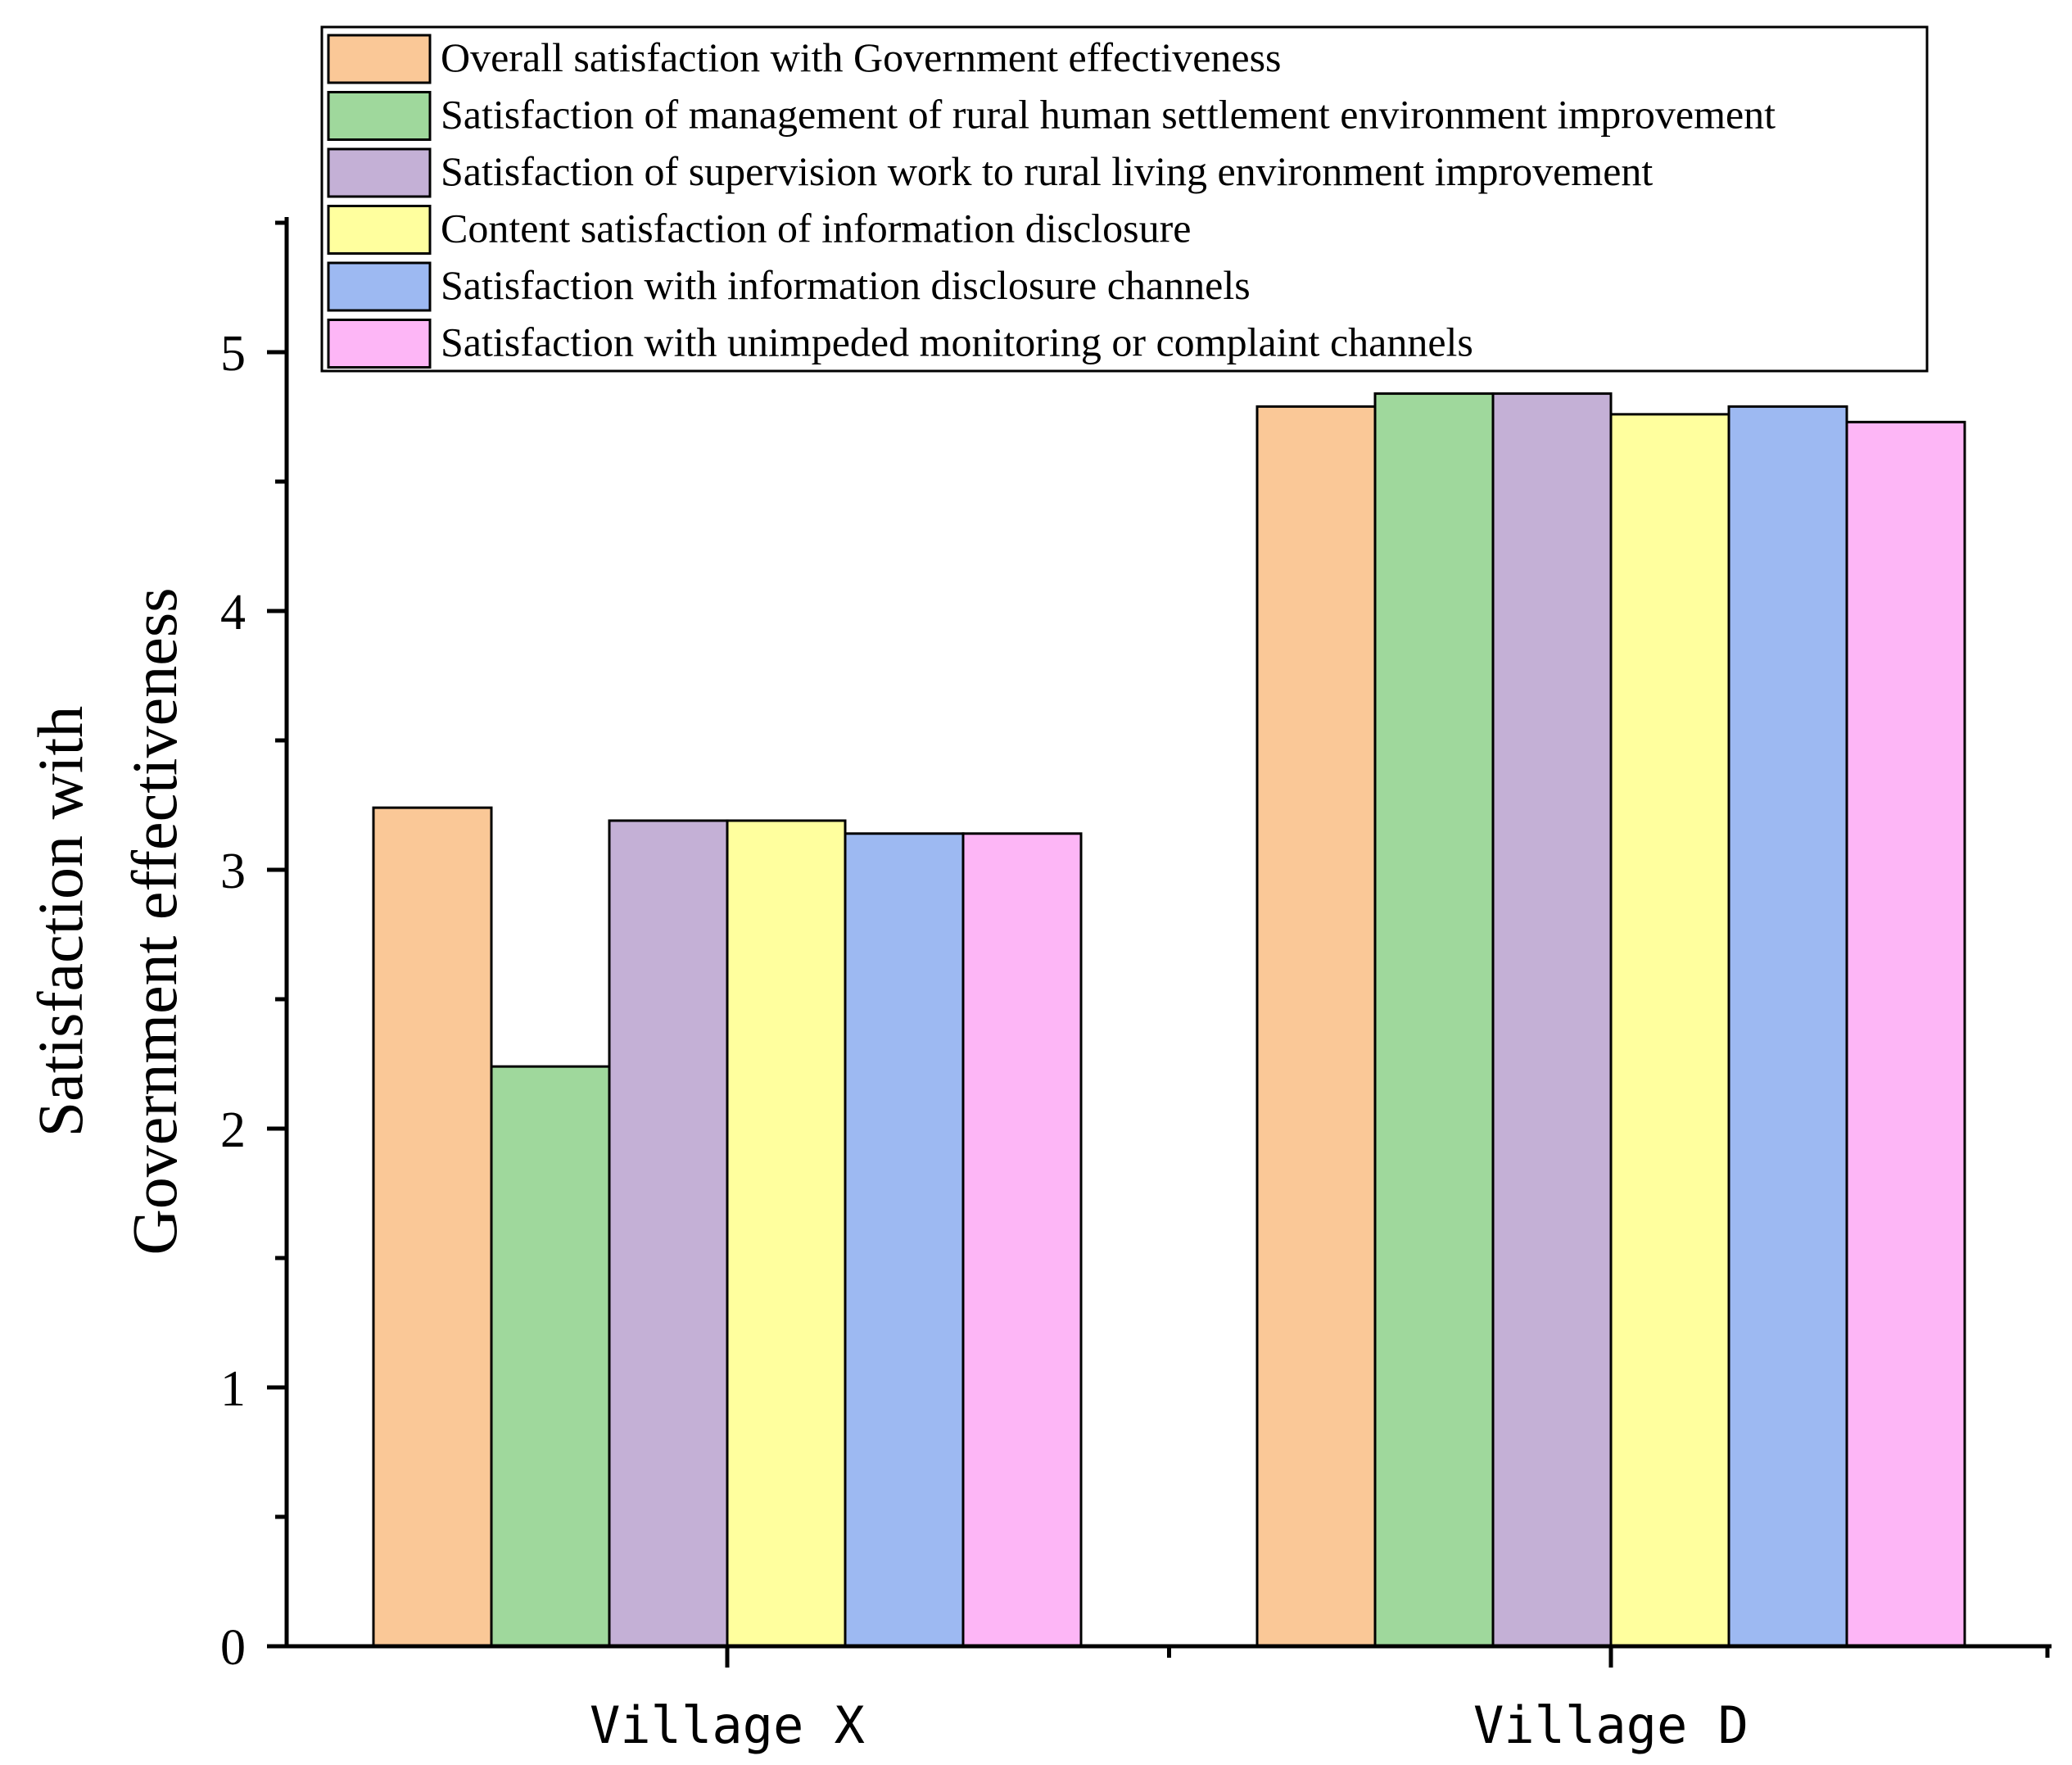 The image size is (2072, 1765). I want to click on x-categories-group: Village X Village D, so click(1320, 1700).